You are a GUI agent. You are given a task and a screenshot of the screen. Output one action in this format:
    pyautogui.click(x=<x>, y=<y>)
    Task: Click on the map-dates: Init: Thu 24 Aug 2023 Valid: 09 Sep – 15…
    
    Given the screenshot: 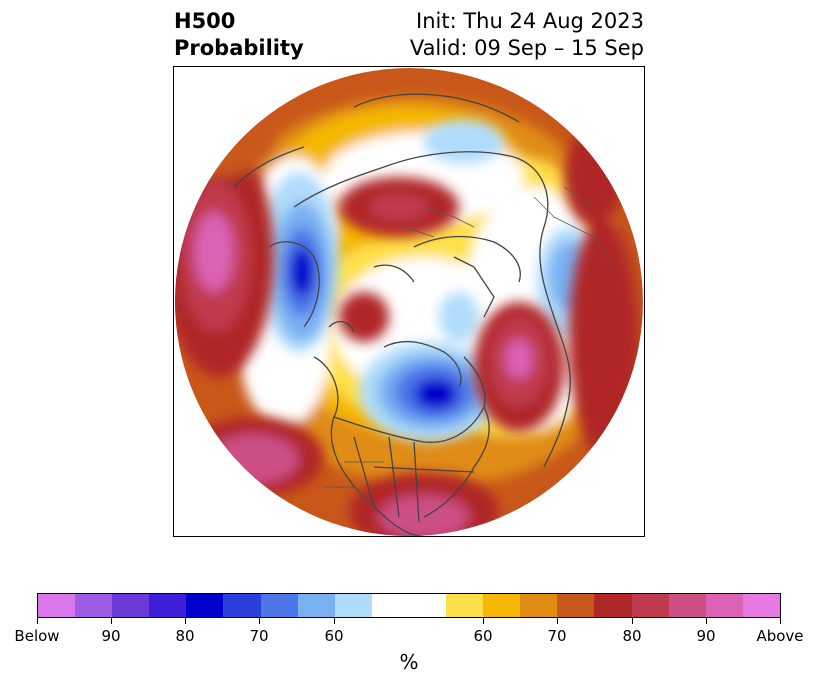 What is the action you would take?
    pyautogui.click(x=527, y=35)
    